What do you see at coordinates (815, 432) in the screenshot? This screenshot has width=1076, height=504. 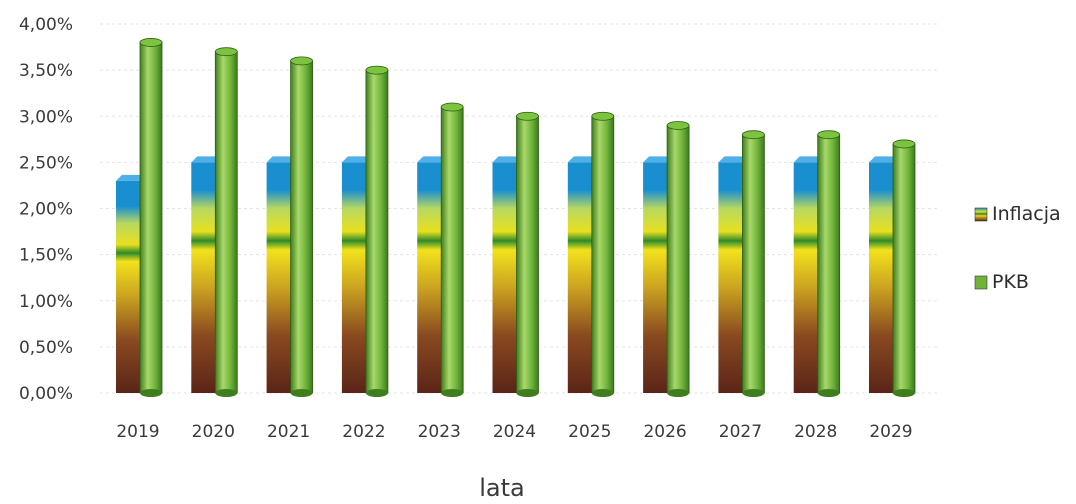 I see `x-tick-label: 2028` at bounding box center [815, 432].